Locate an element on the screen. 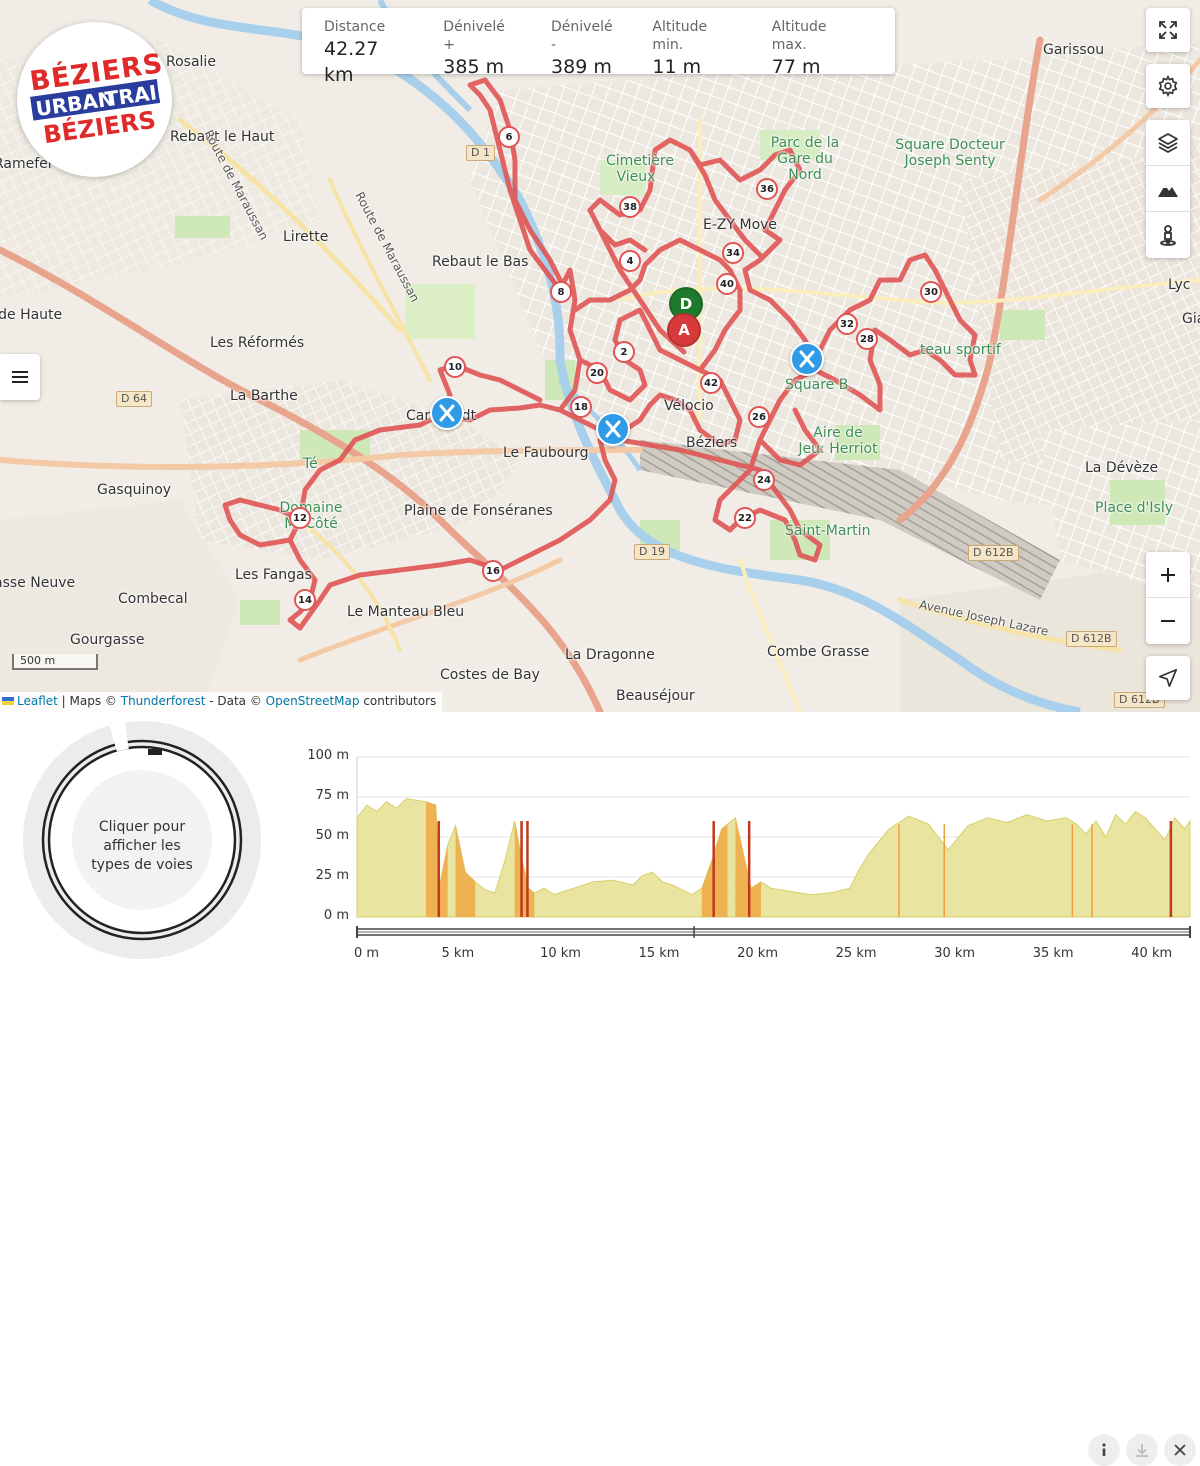 The image size is (1200, 1466). info-icon is located at coordinates (1104, 1449).